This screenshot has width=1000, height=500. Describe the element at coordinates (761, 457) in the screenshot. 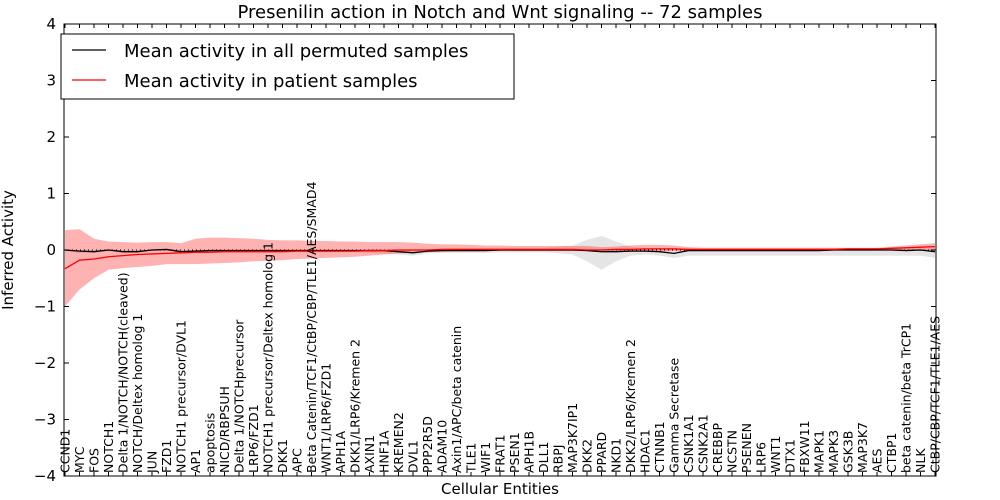

I see `x-tick-label: LRP6` at that location.